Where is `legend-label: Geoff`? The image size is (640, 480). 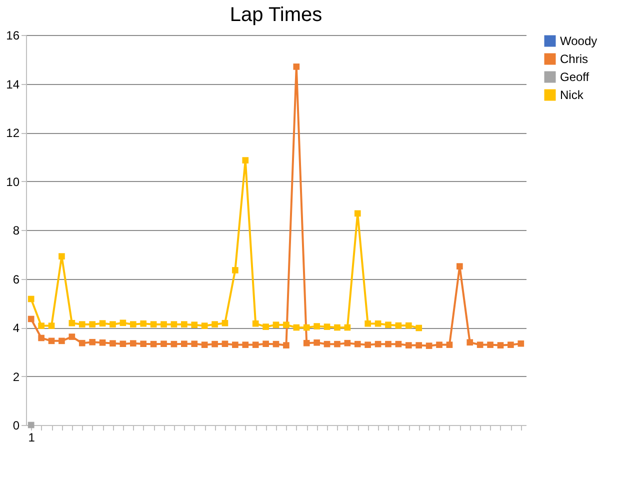
legend-label: Geoff is located at coordinates (575, 77).